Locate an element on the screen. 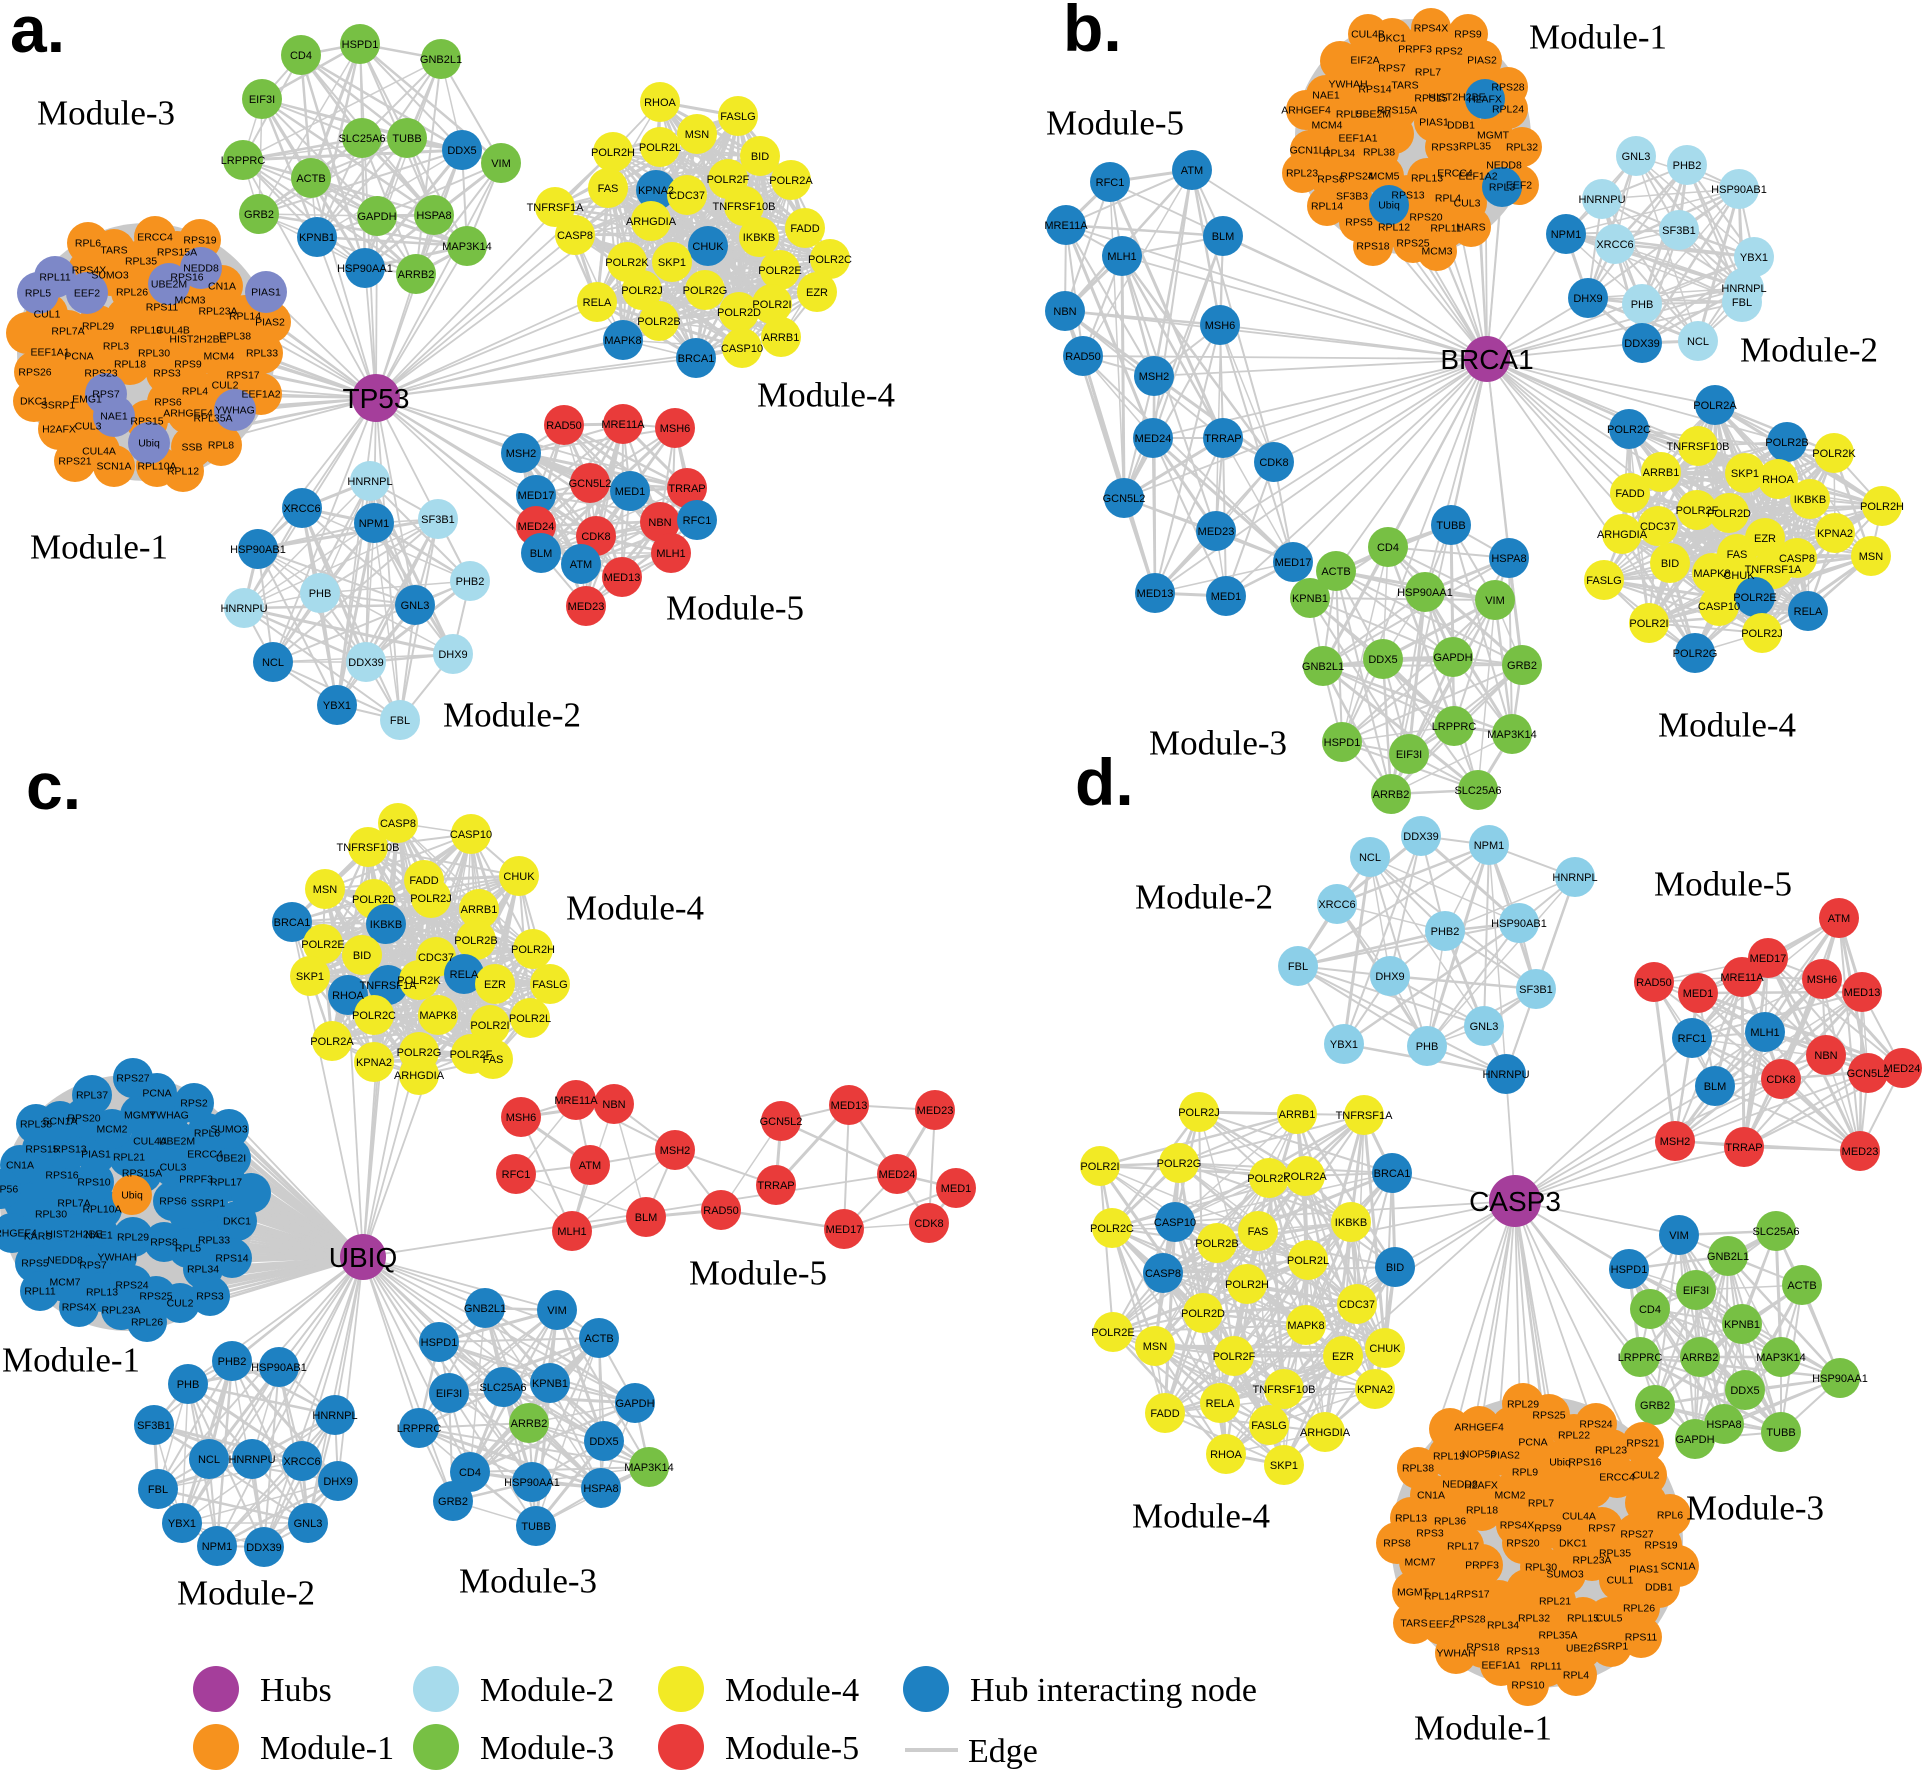 Image resolution: width=1923 pixels, height=1780 pixels. svg-text: NEDD8 is located at coordinates (1504, 166).